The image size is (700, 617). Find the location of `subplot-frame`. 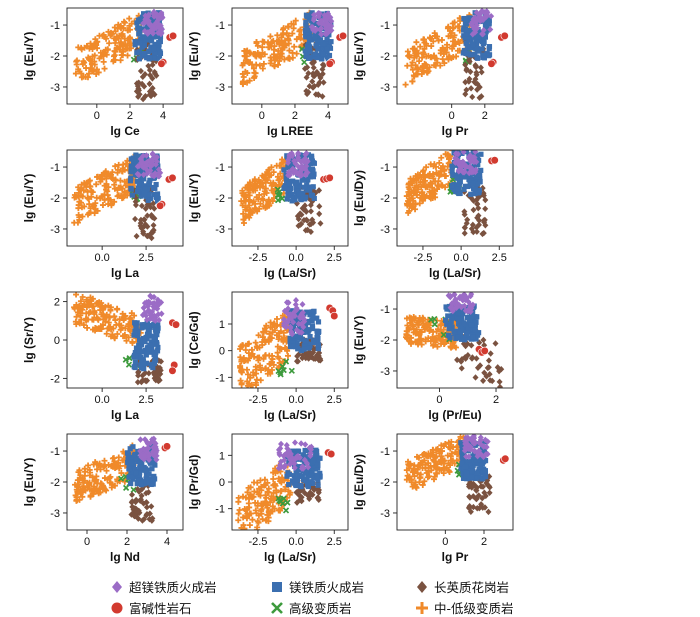

subplot-frame is located at coordinates (290, 340).